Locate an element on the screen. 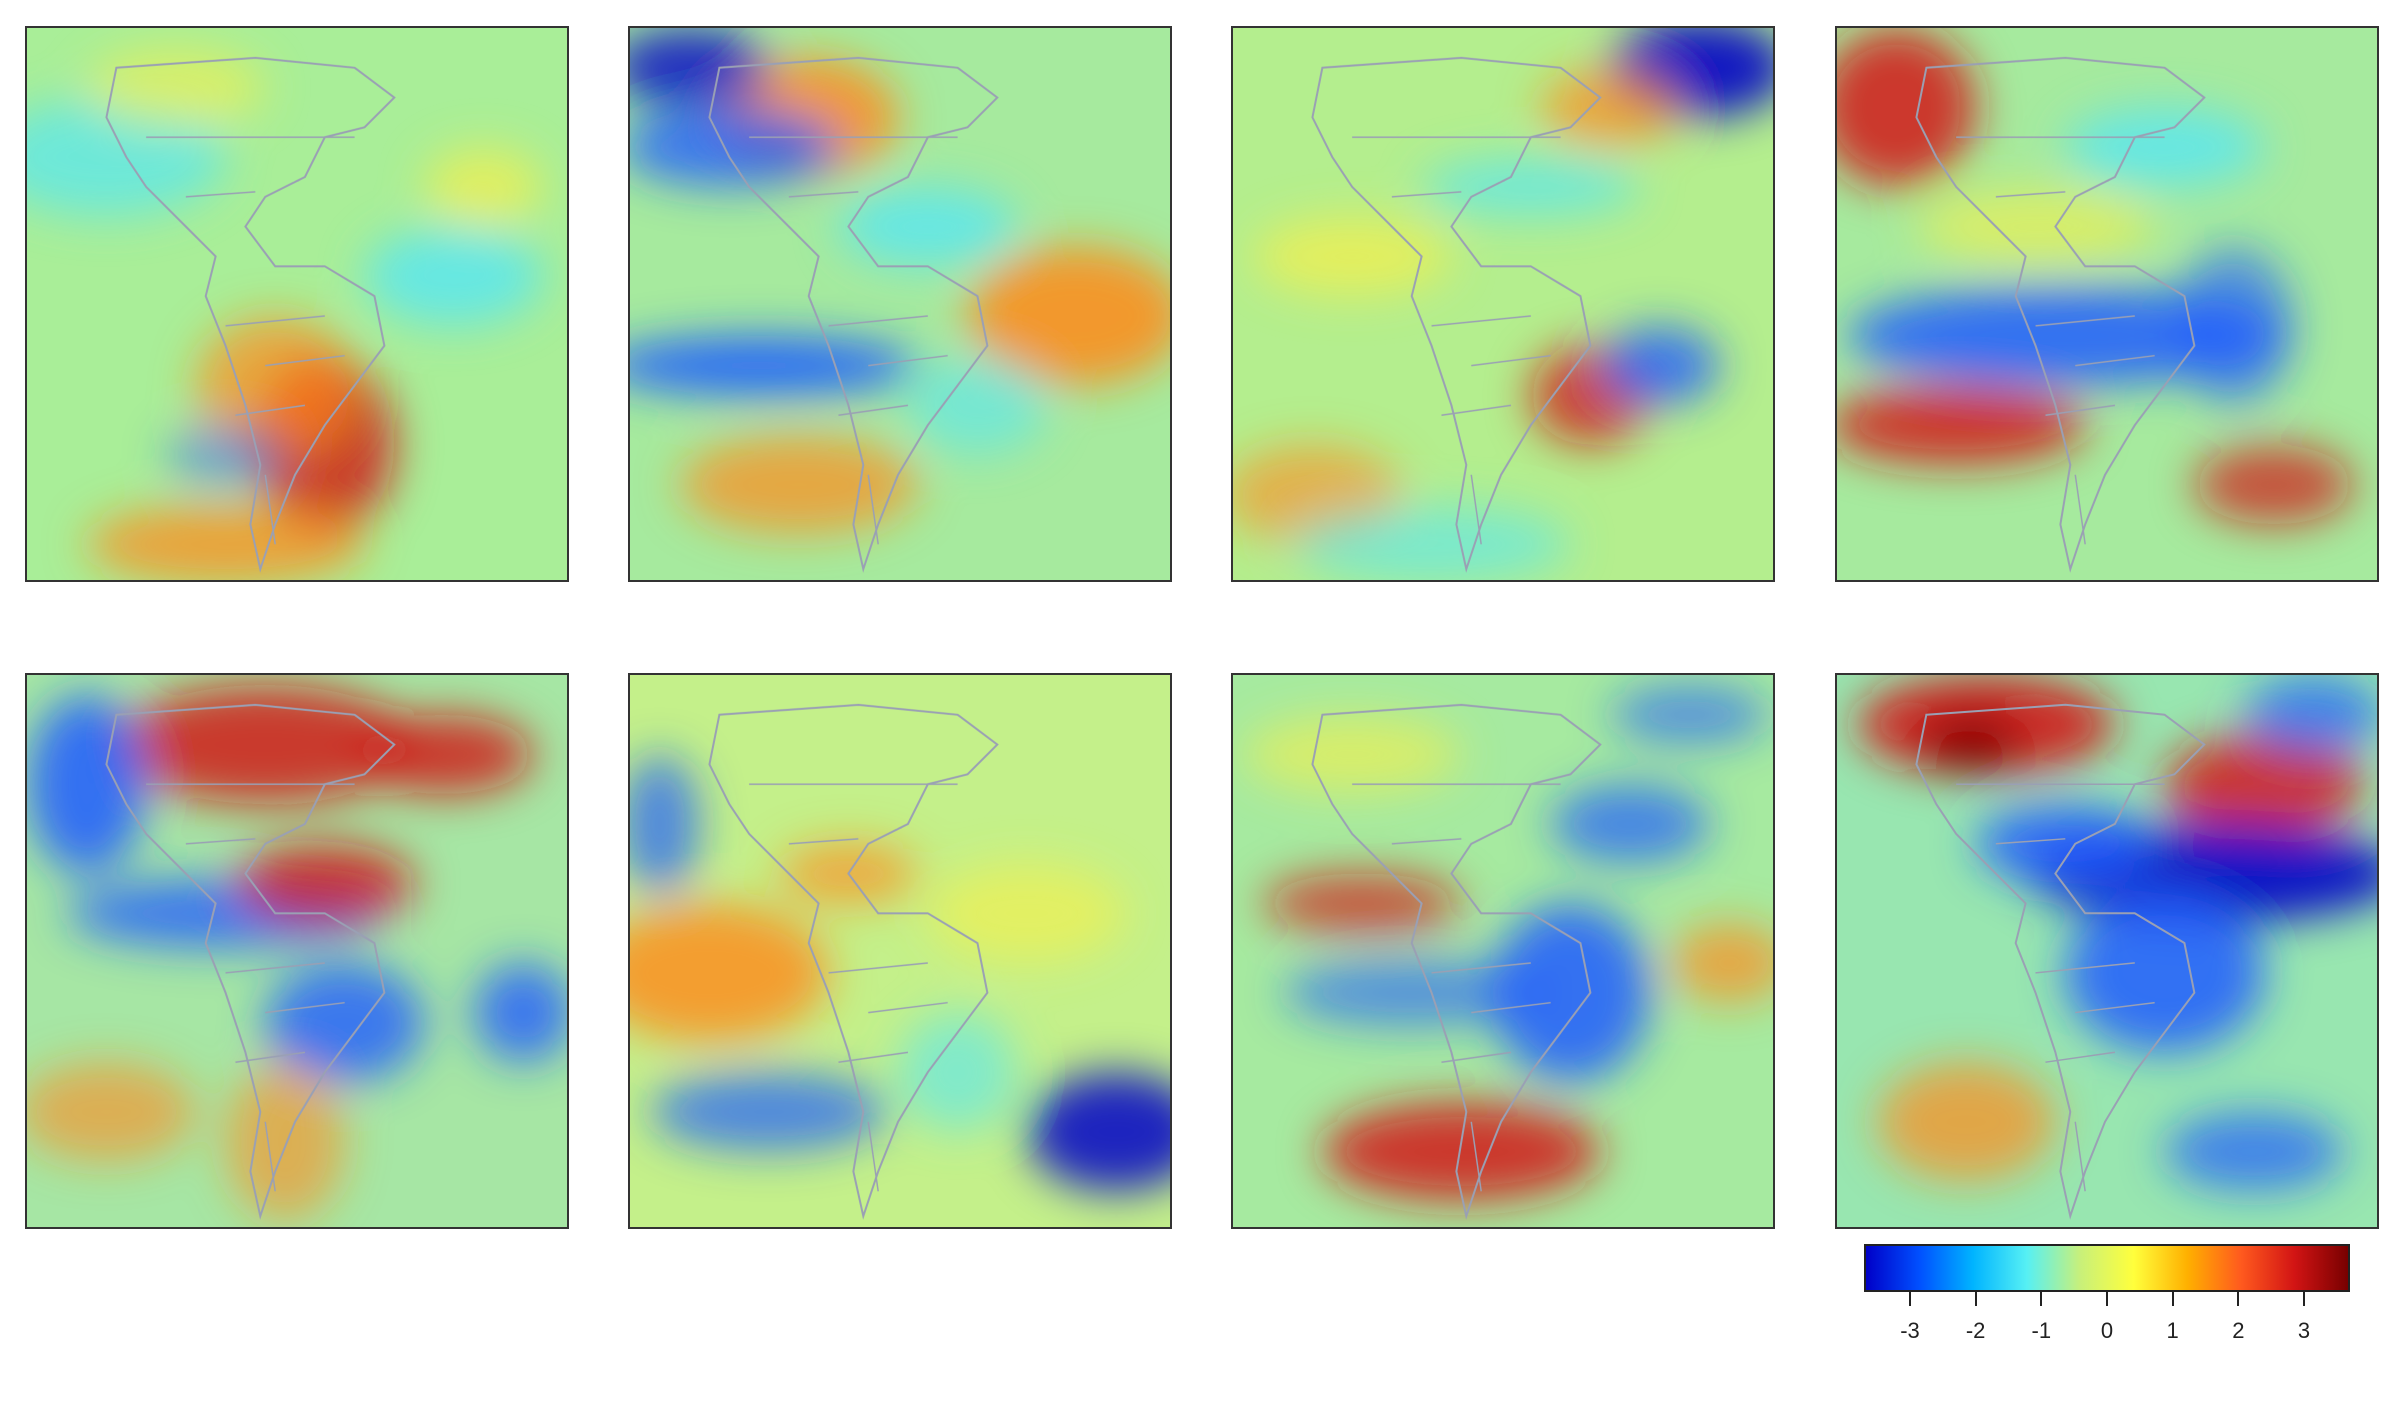  colorbar is located at coordinates (2107, 1268).